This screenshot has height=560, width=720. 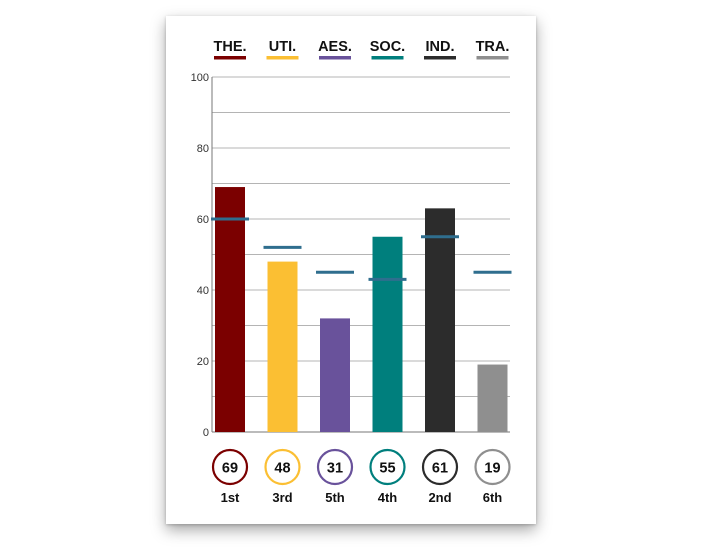 I want to click on y-tick-label: 60, so click(x=203, y=220).